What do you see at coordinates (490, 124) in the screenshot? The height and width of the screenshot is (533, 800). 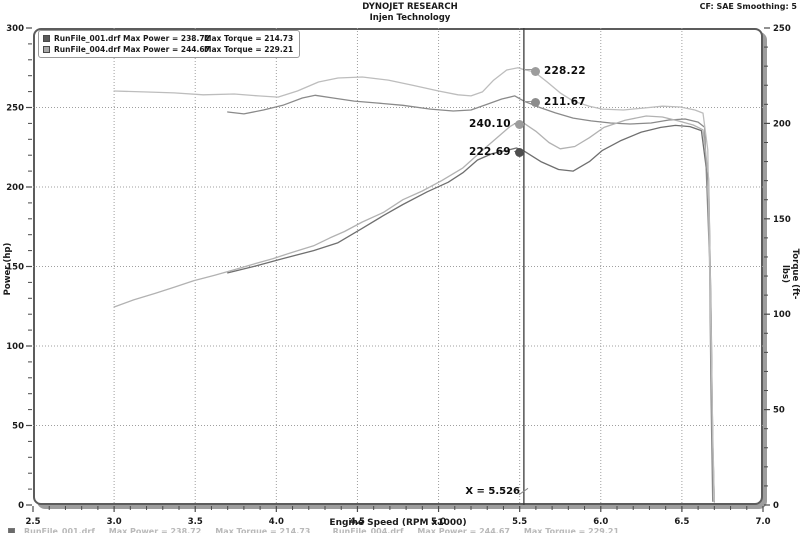 I see `callout-value: 240.10` at bounding box center [490, 124].